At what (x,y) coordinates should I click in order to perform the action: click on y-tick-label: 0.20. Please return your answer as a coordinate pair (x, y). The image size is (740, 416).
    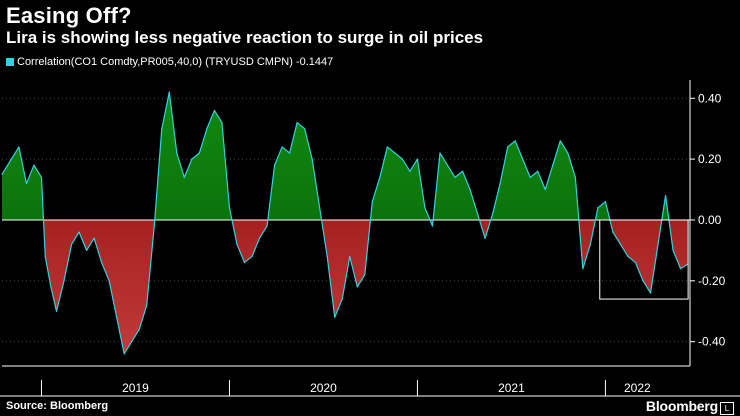
    Looking at the image, I should click on (710, 159).